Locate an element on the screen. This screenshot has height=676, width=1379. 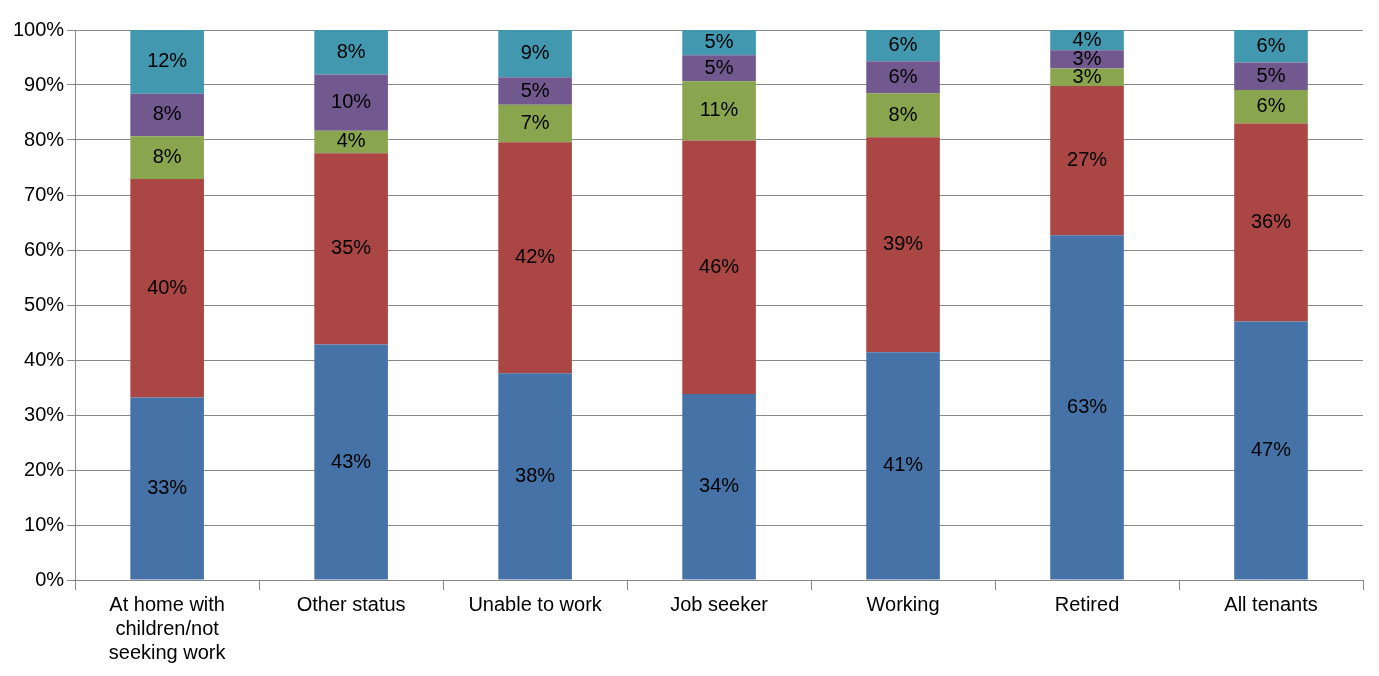
data-label: 7% is located at coordinates (535, 122).